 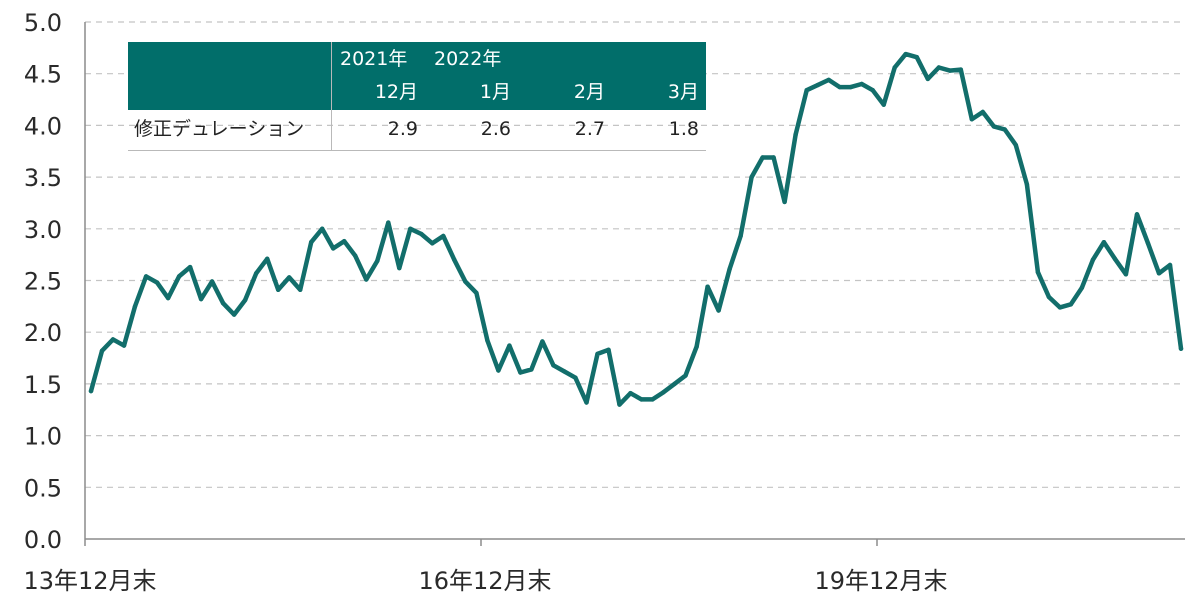 What do you see at coordinates (396, 92) in the screenshot?
I see `header-month-dec: 12月` at bounding box center [396, 92].